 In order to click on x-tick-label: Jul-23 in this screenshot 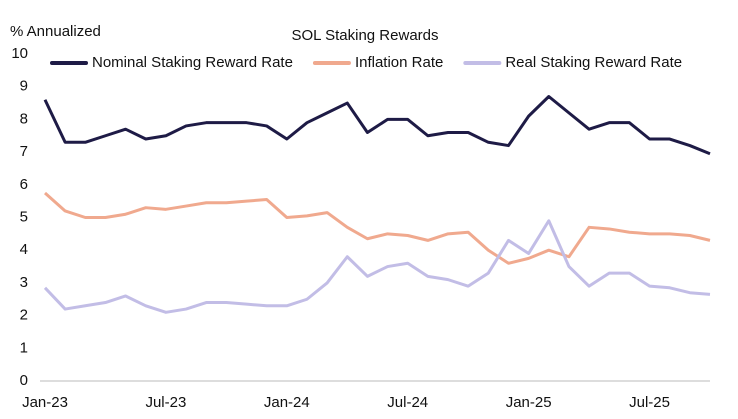, I will do `click(165, 402)`.